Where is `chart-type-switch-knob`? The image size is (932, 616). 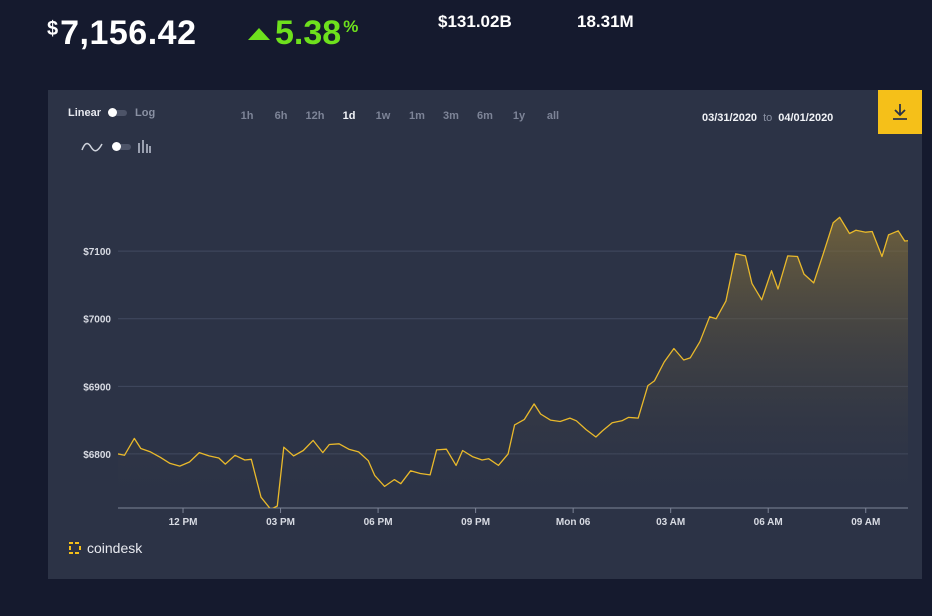
chart-type-switch-knob is located at coordinates (116, 146).